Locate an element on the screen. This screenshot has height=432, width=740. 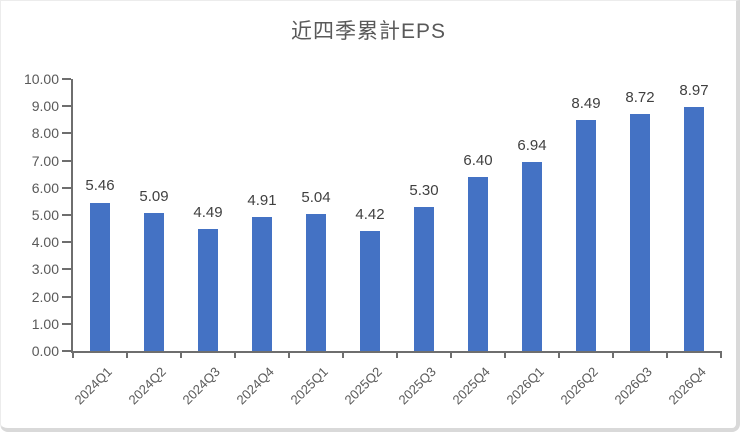
y-tick-label: 7.00 is located at coordinates (45, 160).